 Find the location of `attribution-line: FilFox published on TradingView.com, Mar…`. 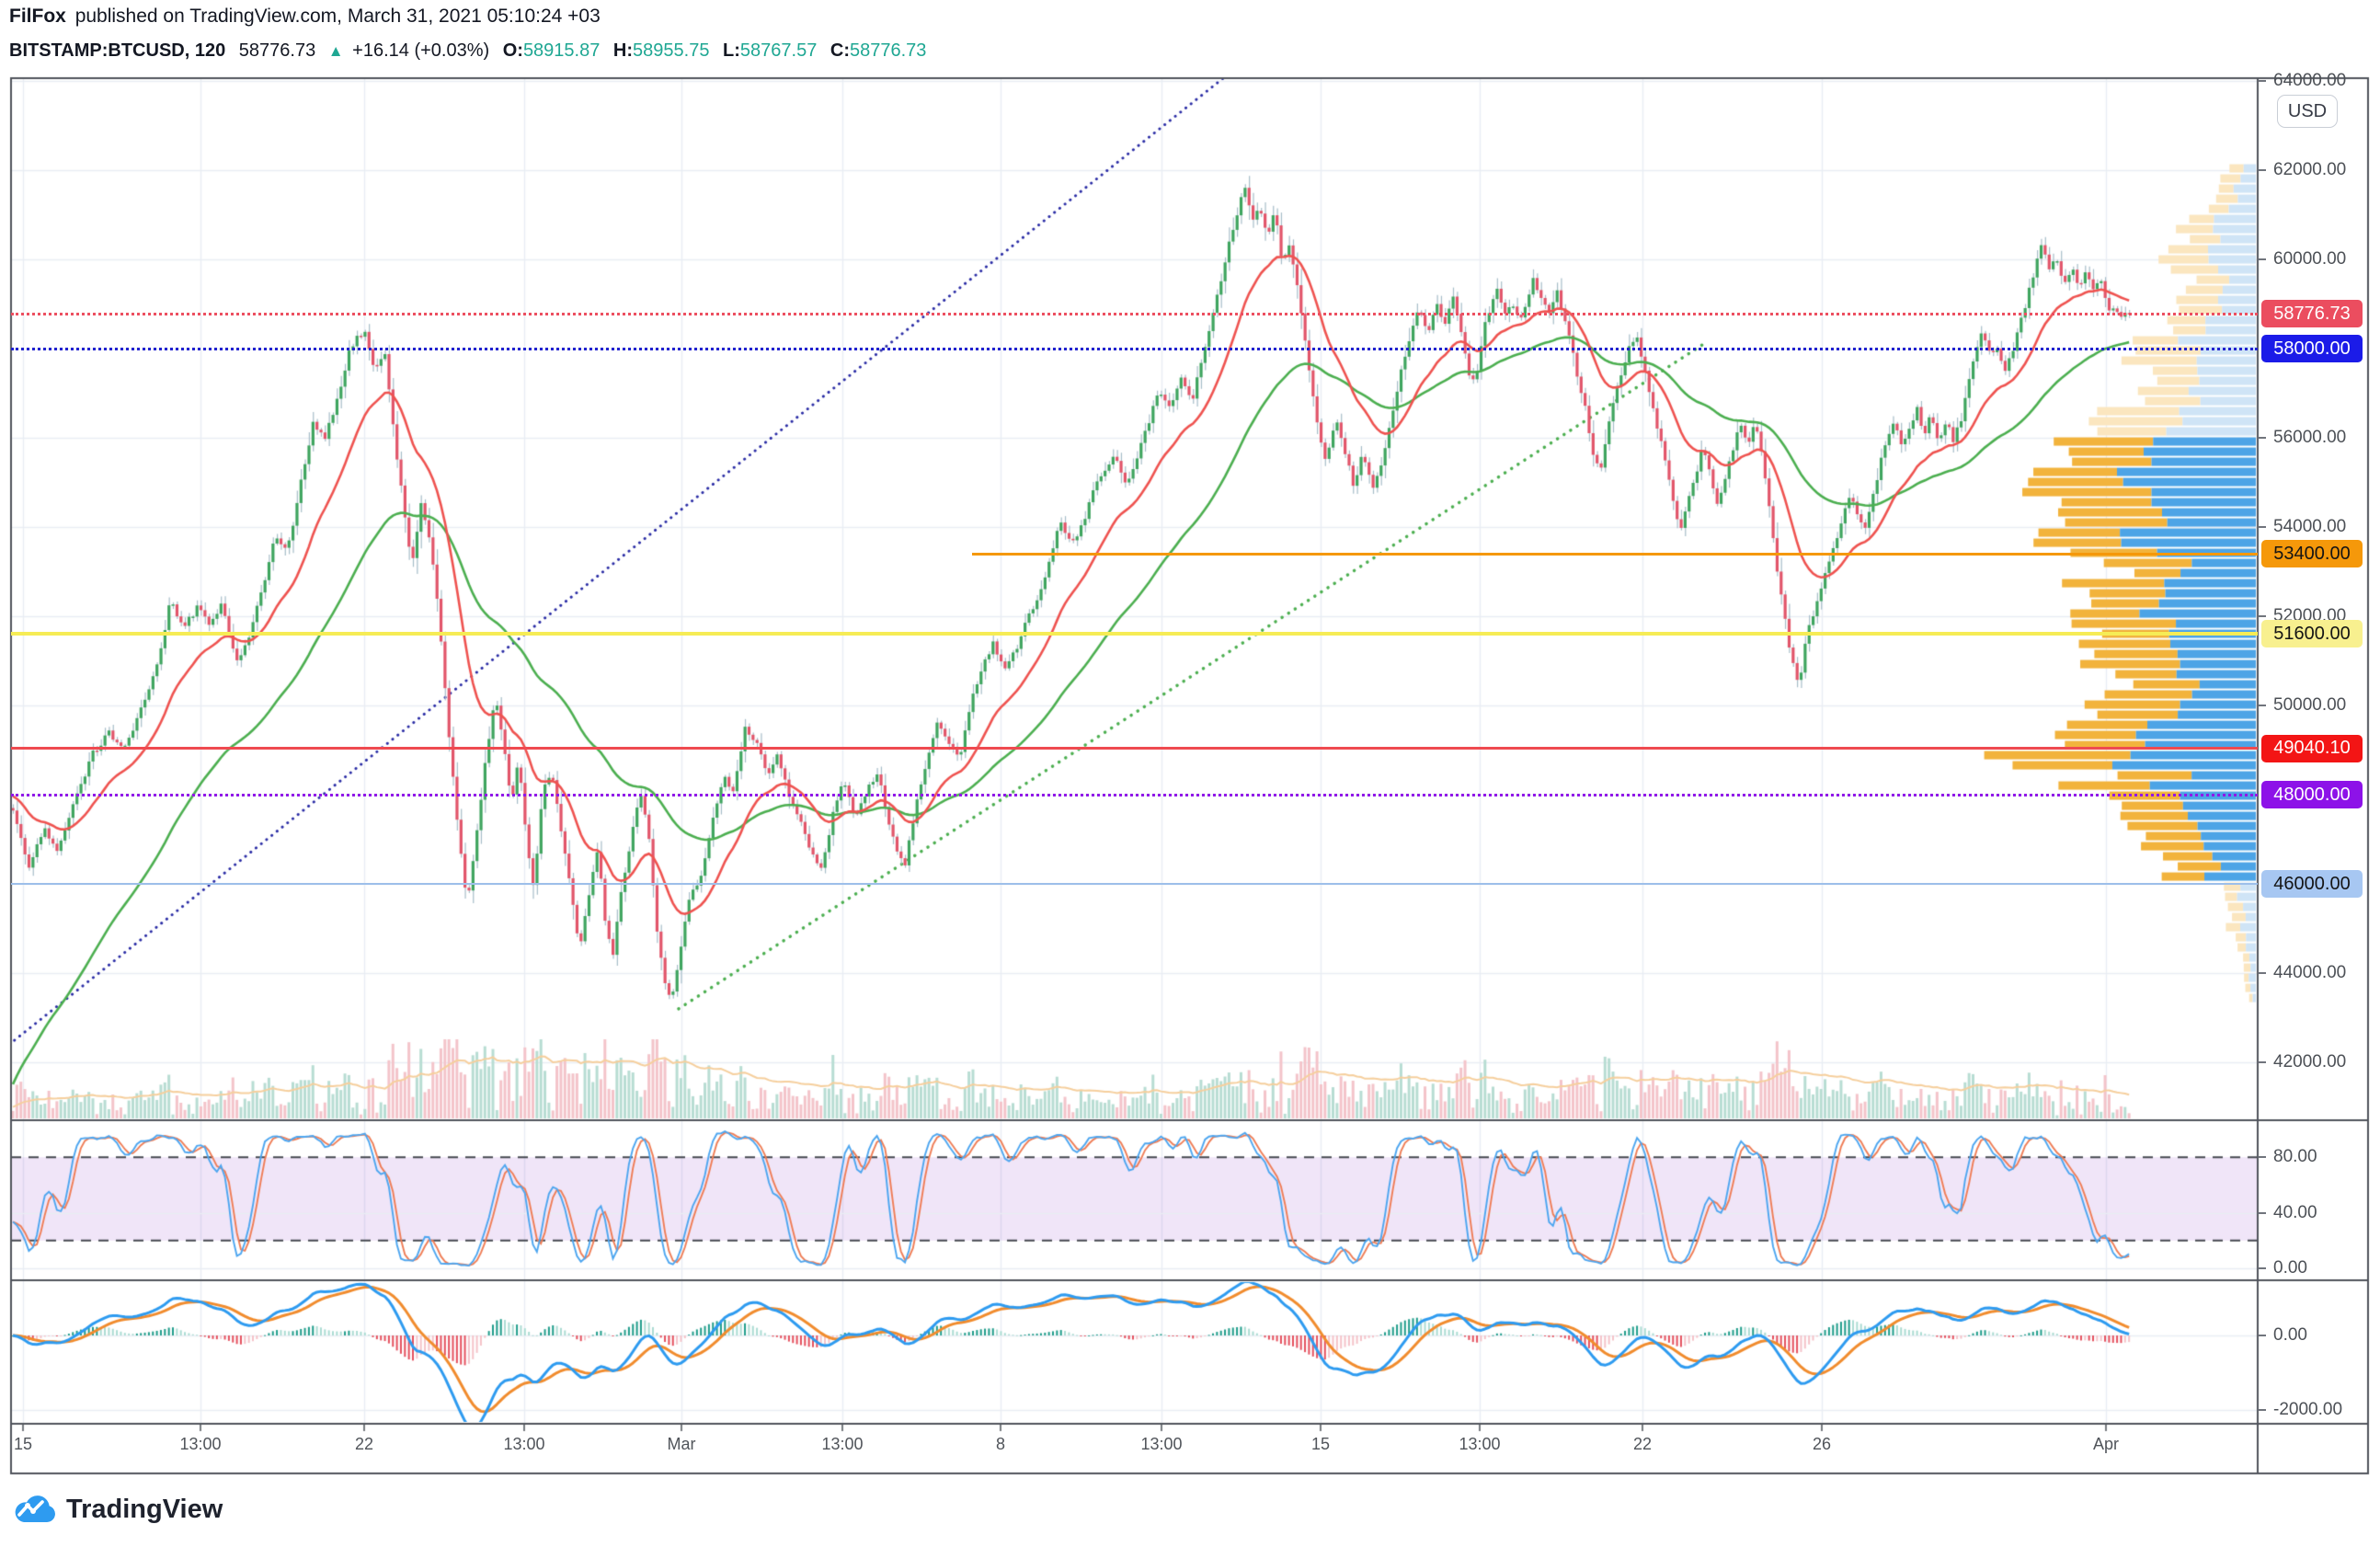

attribution-line: FilFox published on TradingView.com, Mar… is located at coordinates (305, 17).